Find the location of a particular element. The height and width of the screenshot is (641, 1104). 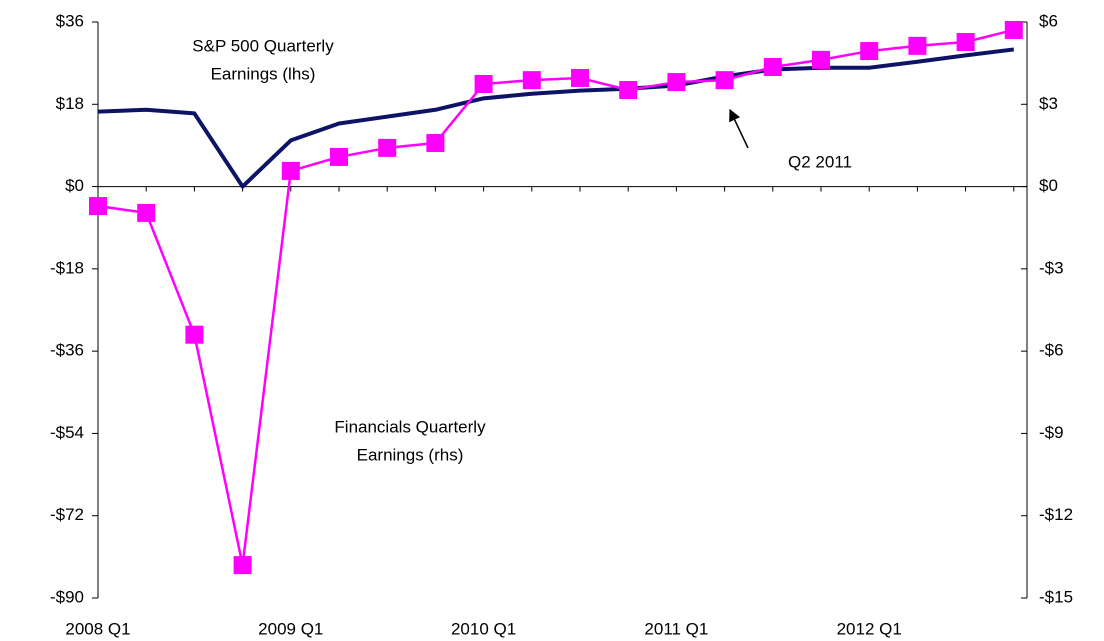

x-tick-label: 2012 Q1 is located at coordinates (869, 628).